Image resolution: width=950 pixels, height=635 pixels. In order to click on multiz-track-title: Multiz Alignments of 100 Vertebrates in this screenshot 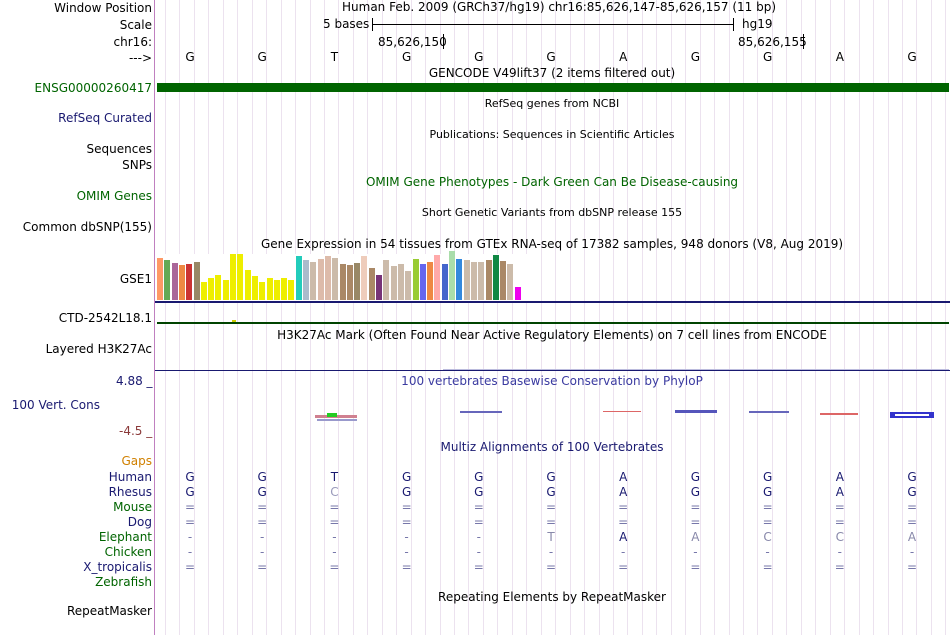, I will do `click(552, 447)`.